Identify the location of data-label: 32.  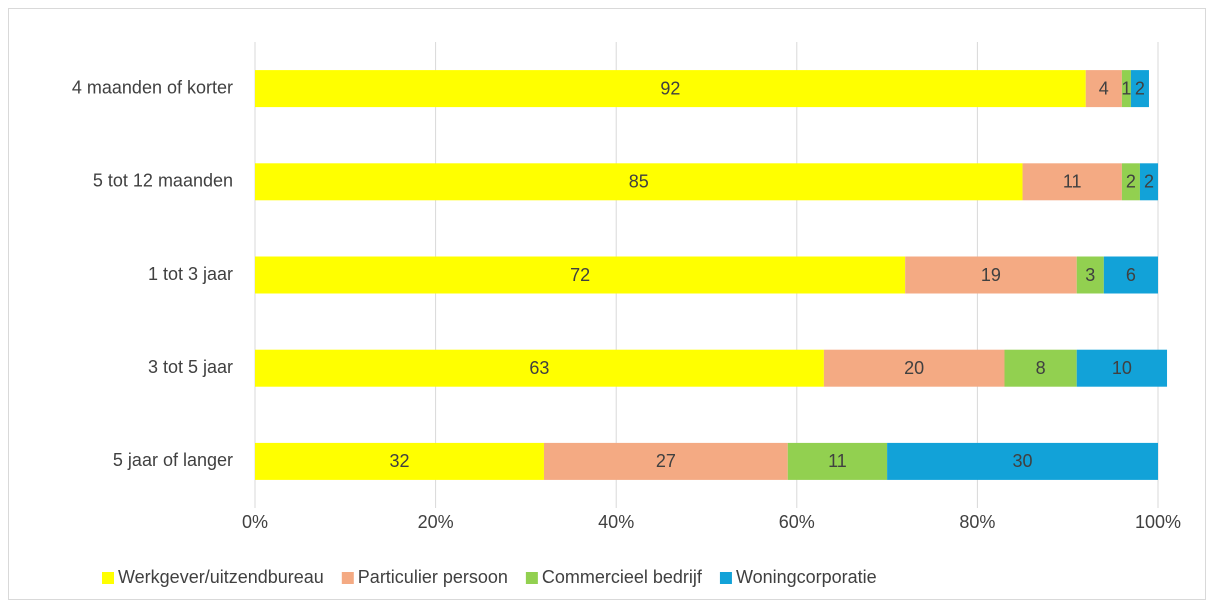
(399, 461).